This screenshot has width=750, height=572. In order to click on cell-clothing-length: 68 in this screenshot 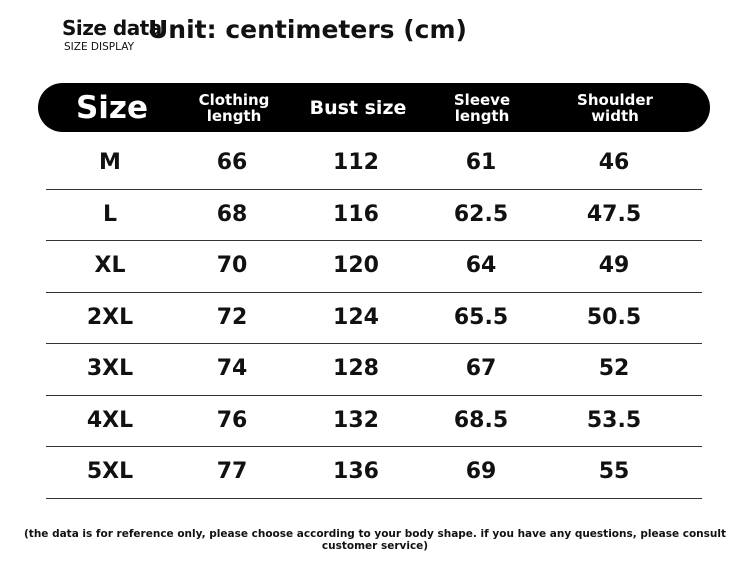, I will do `click(232, 214)`.